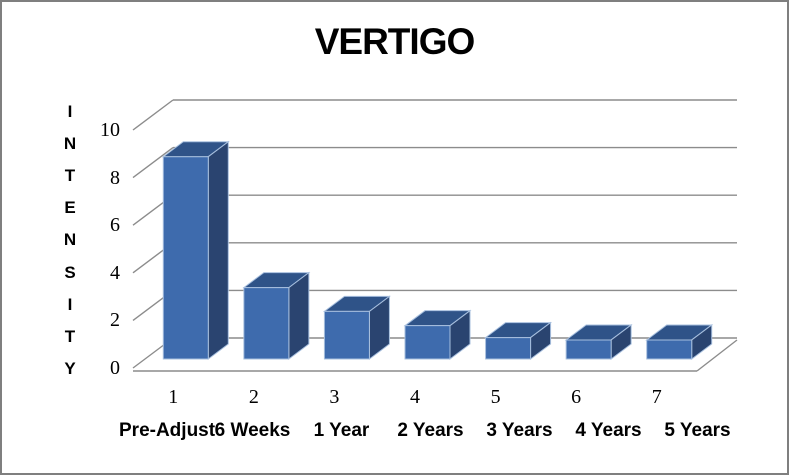 Image resolution: width=789 pixels, height=475 pixels. Describe the element at coordinates (334, 397) in the screenshot. I see `x-tick-label: 3` at that location.